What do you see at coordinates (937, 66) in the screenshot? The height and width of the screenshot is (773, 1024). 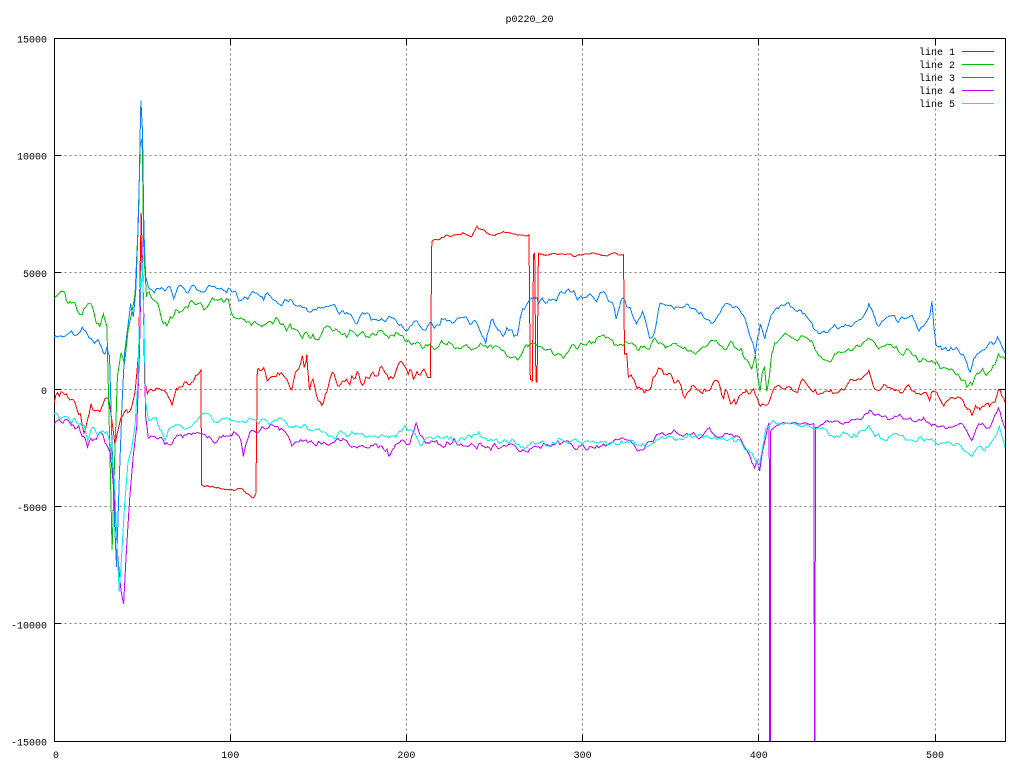 I see `svg-text: line 2` at bounding box center [937, 66].